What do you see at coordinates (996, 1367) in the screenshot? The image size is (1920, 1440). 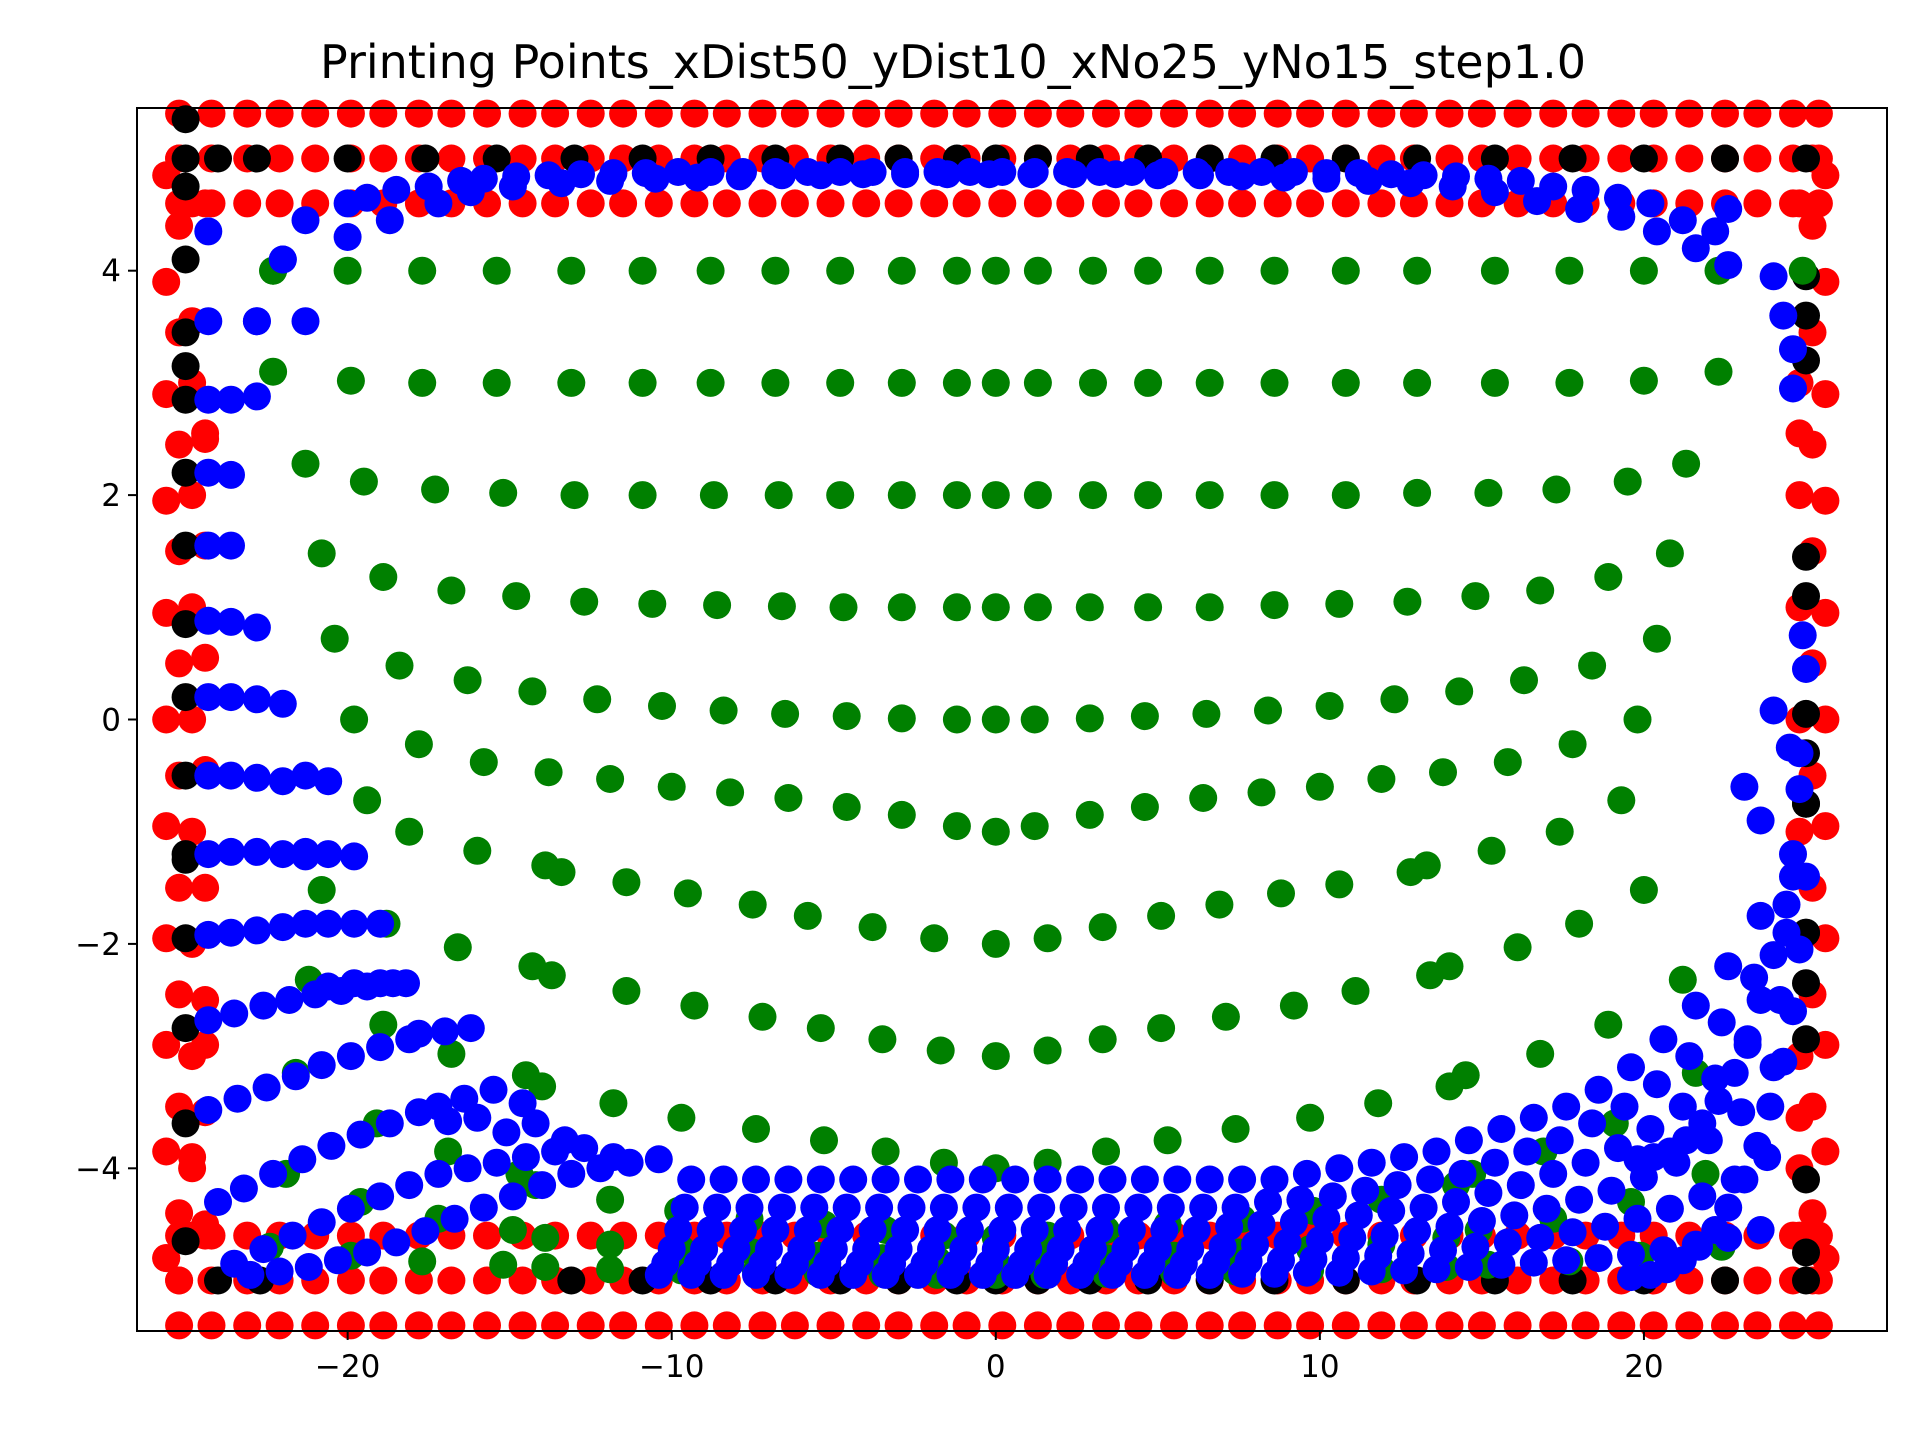 I see `x-tick-label: 0` at bounding box center [996, 1367].